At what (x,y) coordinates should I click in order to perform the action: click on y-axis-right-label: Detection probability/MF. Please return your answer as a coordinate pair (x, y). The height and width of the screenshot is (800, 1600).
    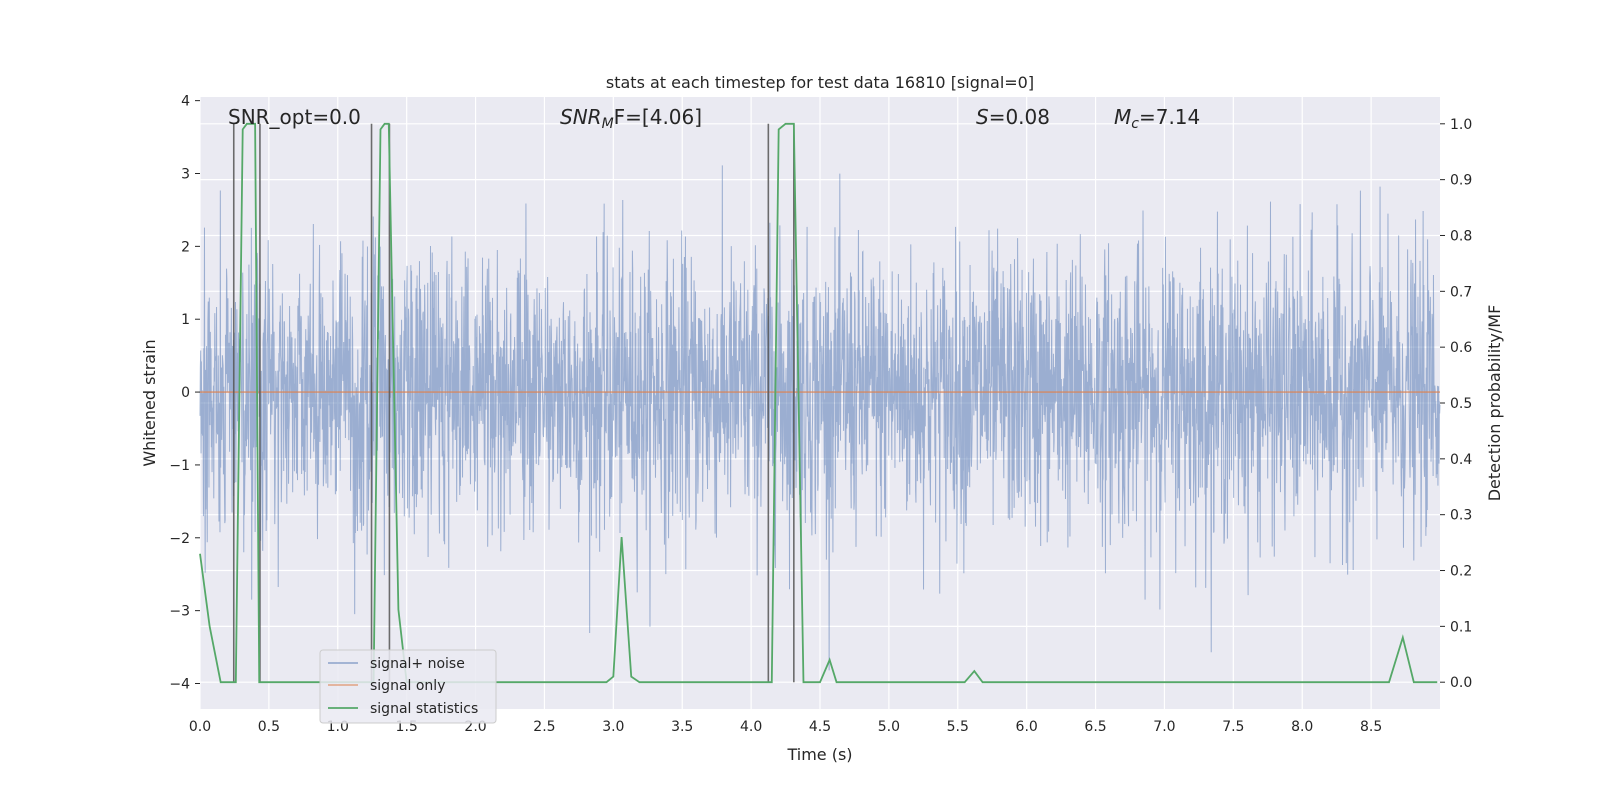
    Looking at the image, I should click on (1494, 403).